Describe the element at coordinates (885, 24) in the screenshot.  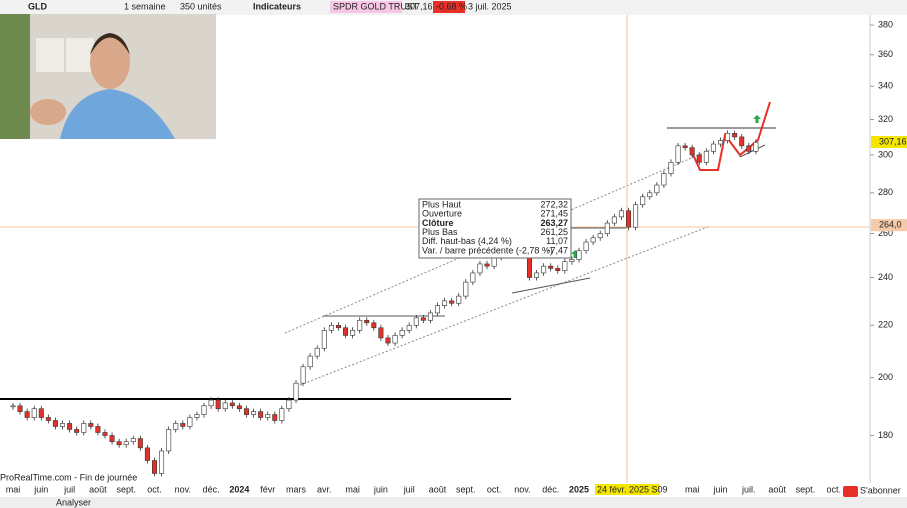
I see `y-tick-label: 380` at that location.